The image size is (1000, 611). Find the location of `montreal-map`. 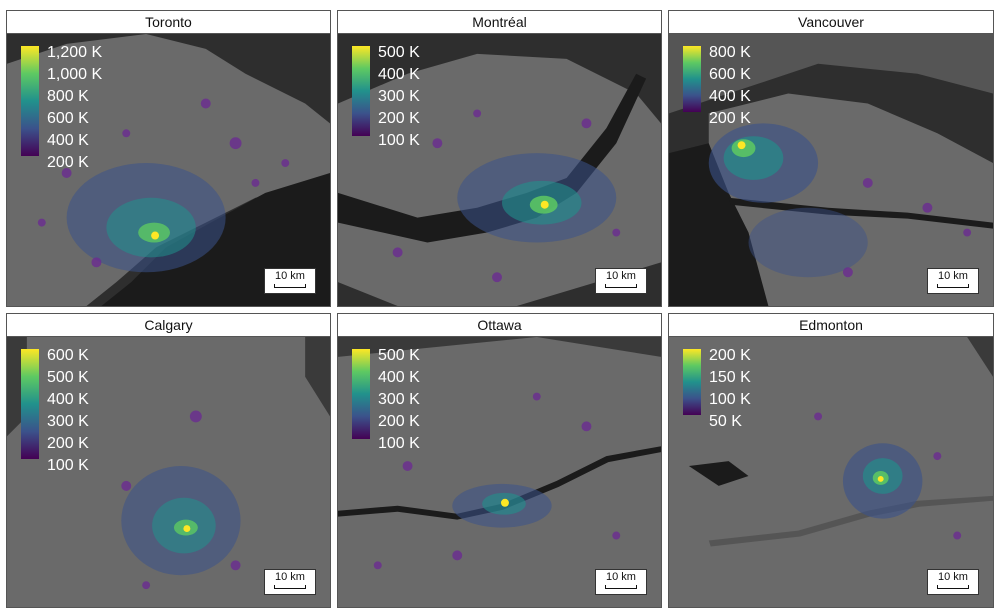

montreal-map is located at coordinates (499, 170).